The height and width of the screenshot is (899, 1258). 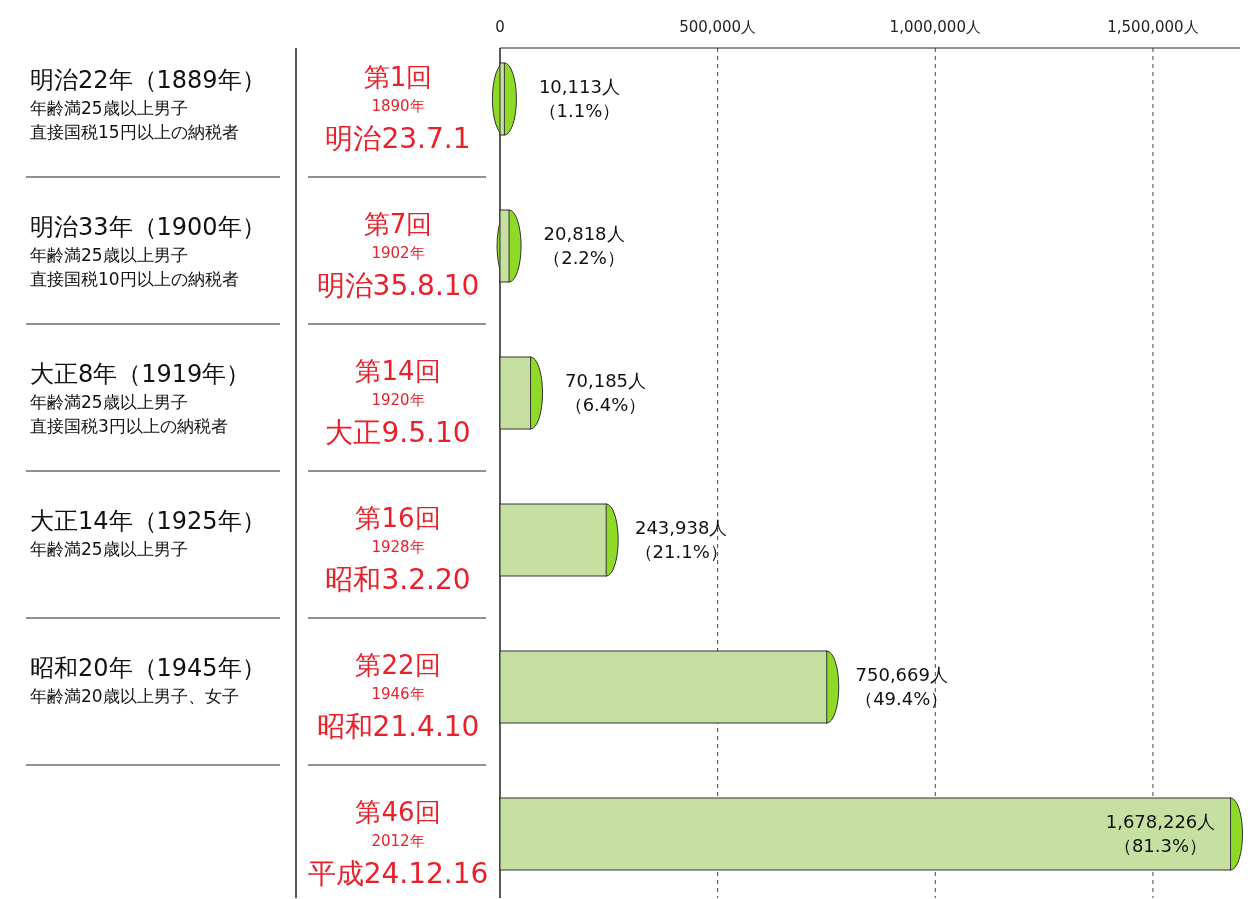 What do you see at coordinates (398, 841) in the screenshot?
I see `text: 2012年` at bounding box center [398, 841].